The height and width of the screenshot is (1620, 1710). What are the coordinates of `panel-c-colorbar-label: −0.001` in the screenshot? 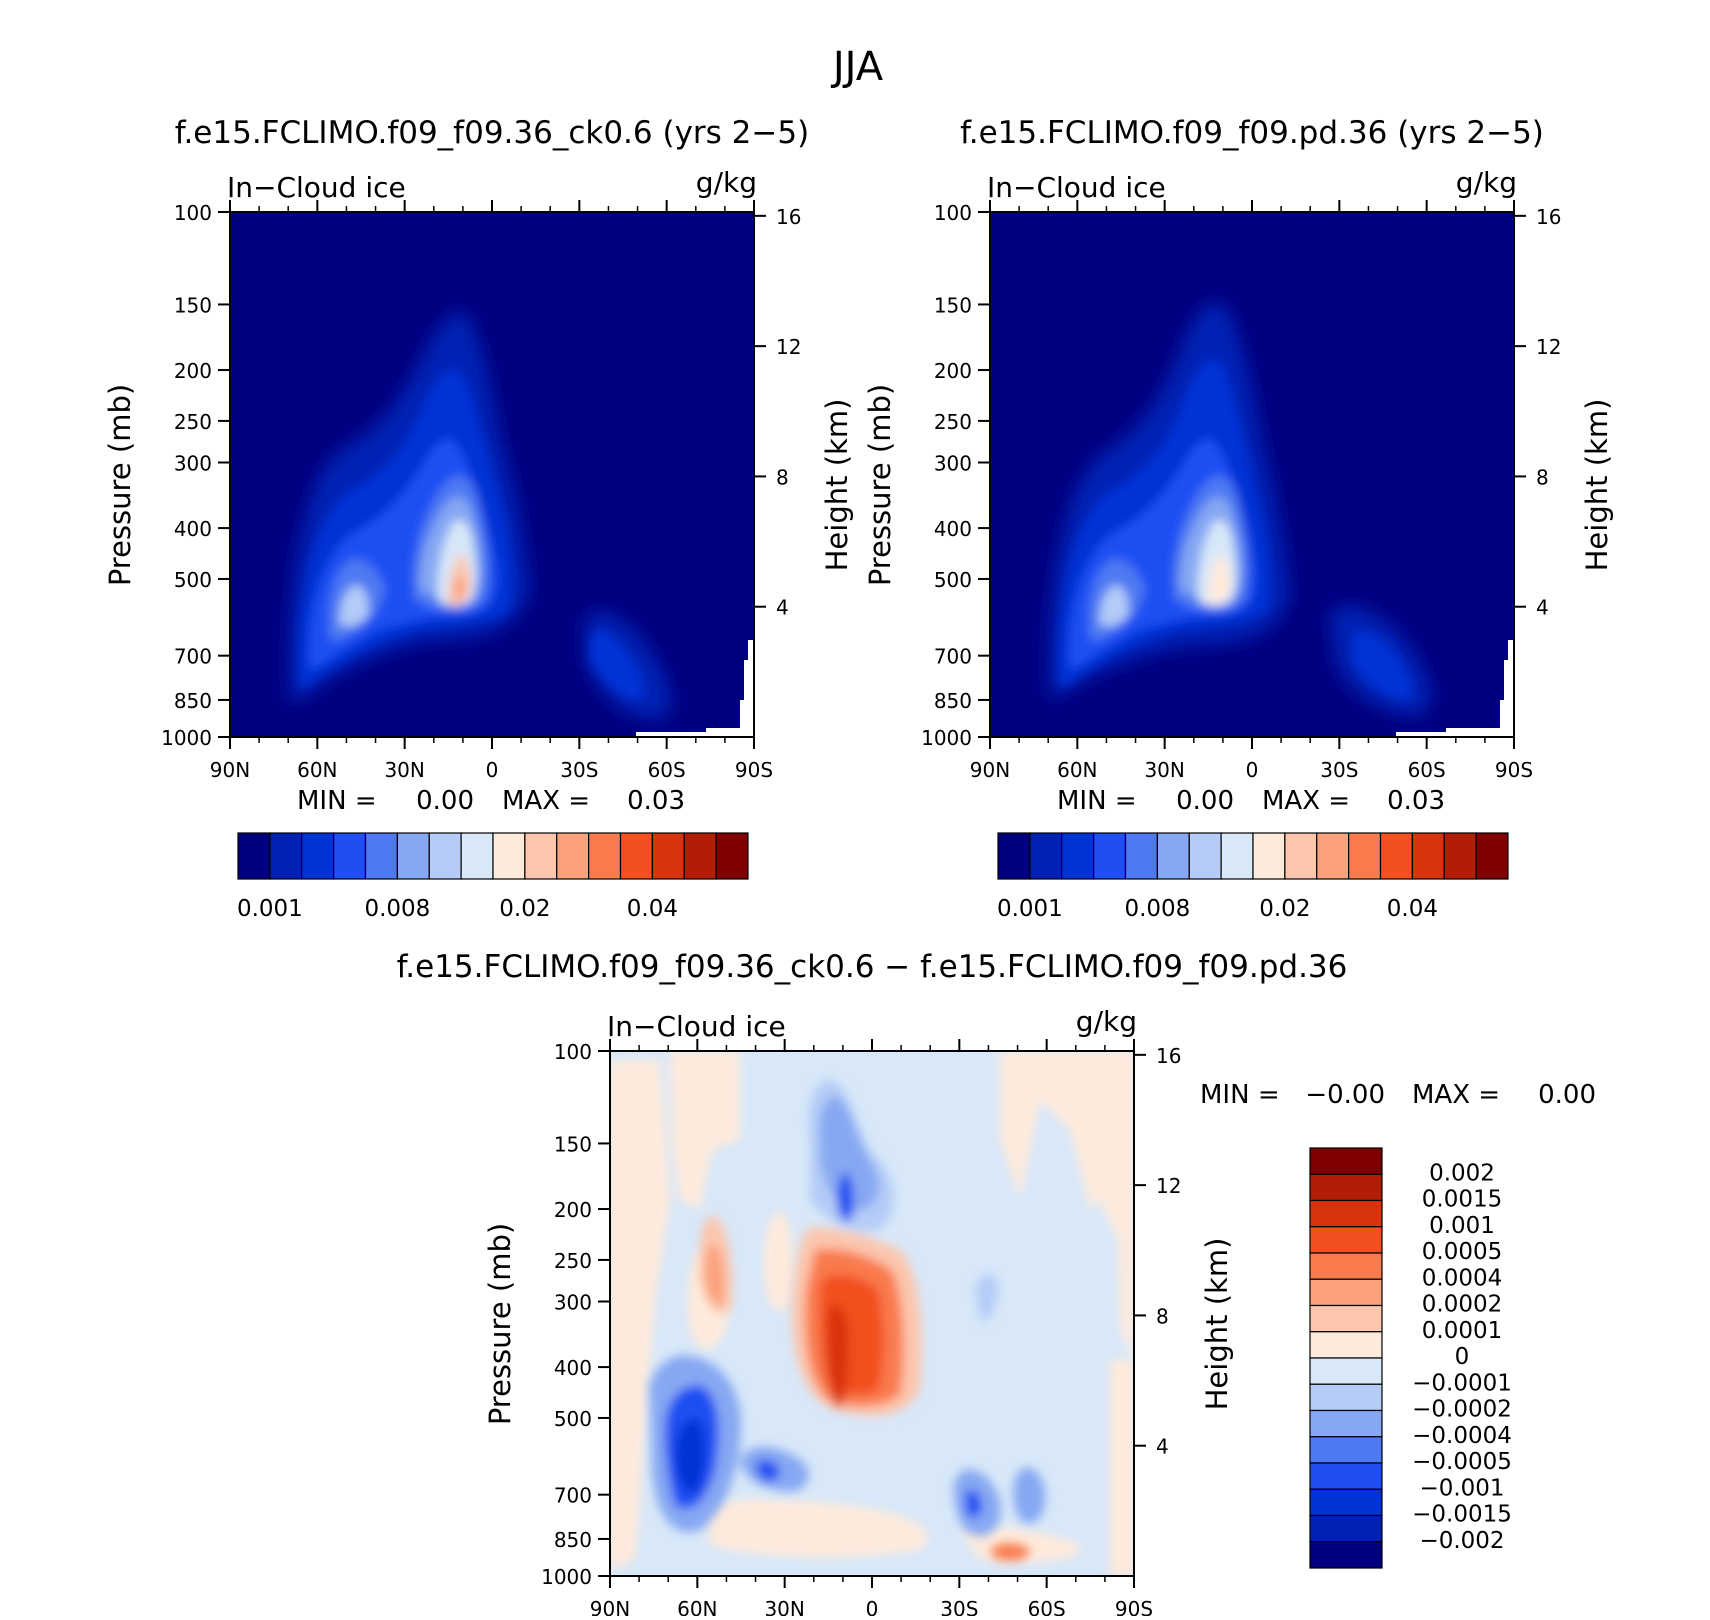 It's located at (1461, 1488).